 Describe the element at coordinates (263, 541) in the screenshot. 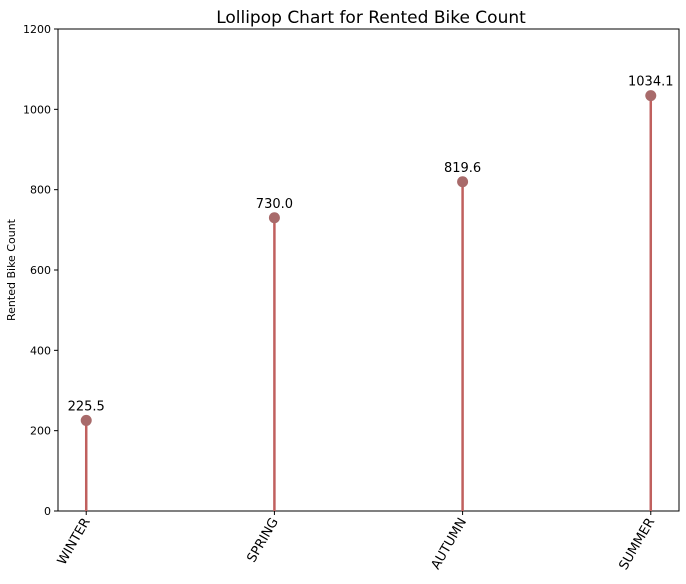

I see `x-tick-label: SPRING` at that location.